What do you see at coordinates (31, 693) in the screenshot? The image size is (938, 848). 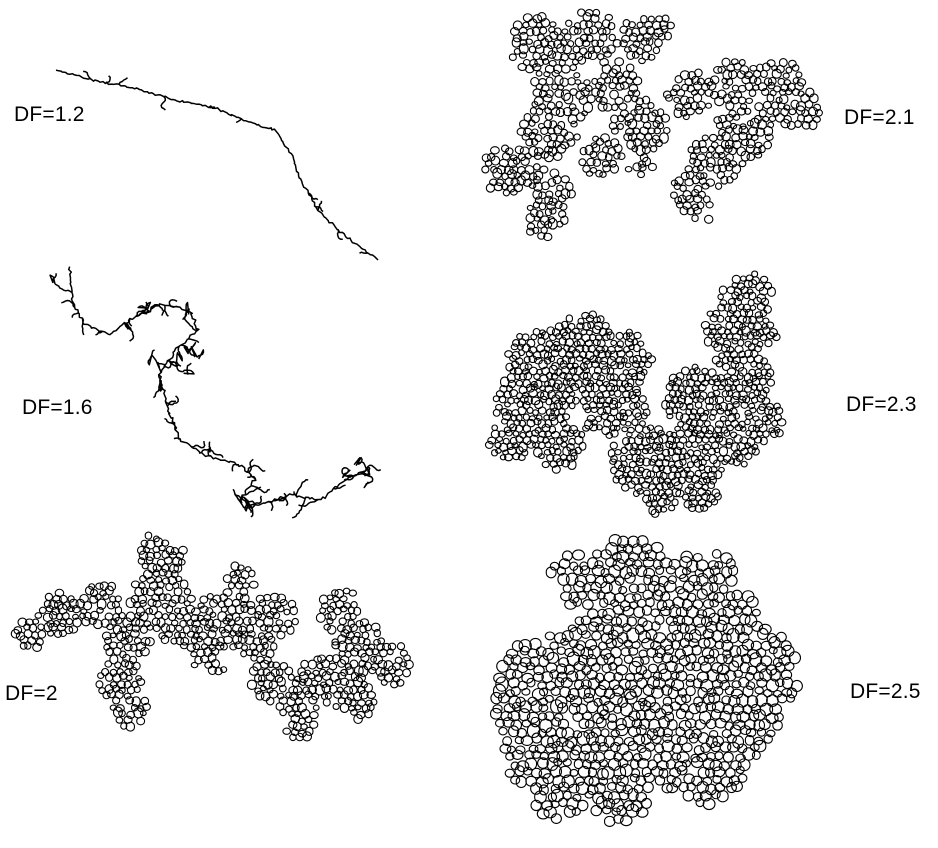 I see `label-df-2: DF=2` at bounding box center [31, 693].